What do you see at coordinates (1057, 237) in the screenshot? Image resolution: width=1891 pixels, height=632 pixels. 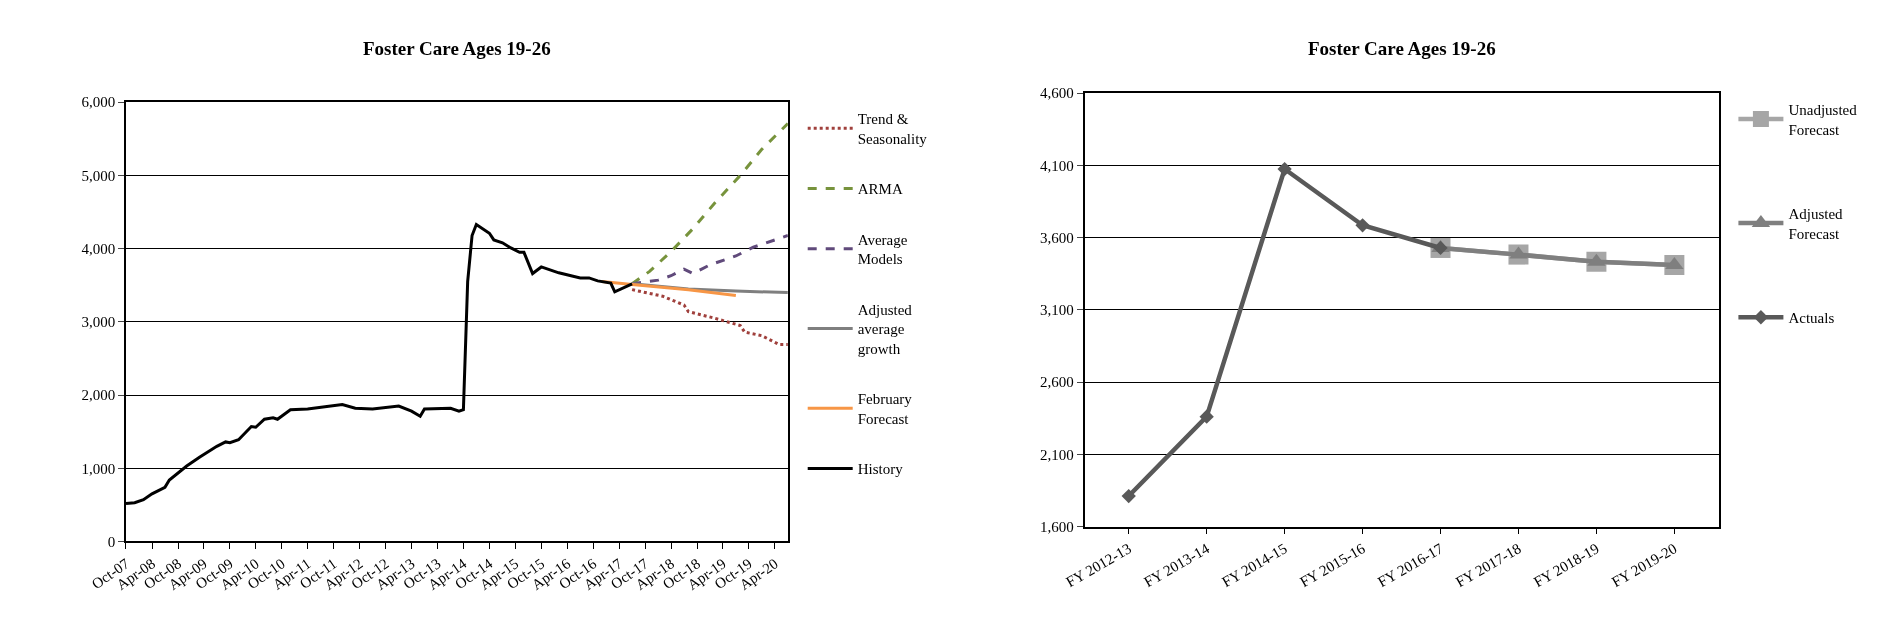 I see `y-tick-label: 3,600` at bounding box center [1057, 237].